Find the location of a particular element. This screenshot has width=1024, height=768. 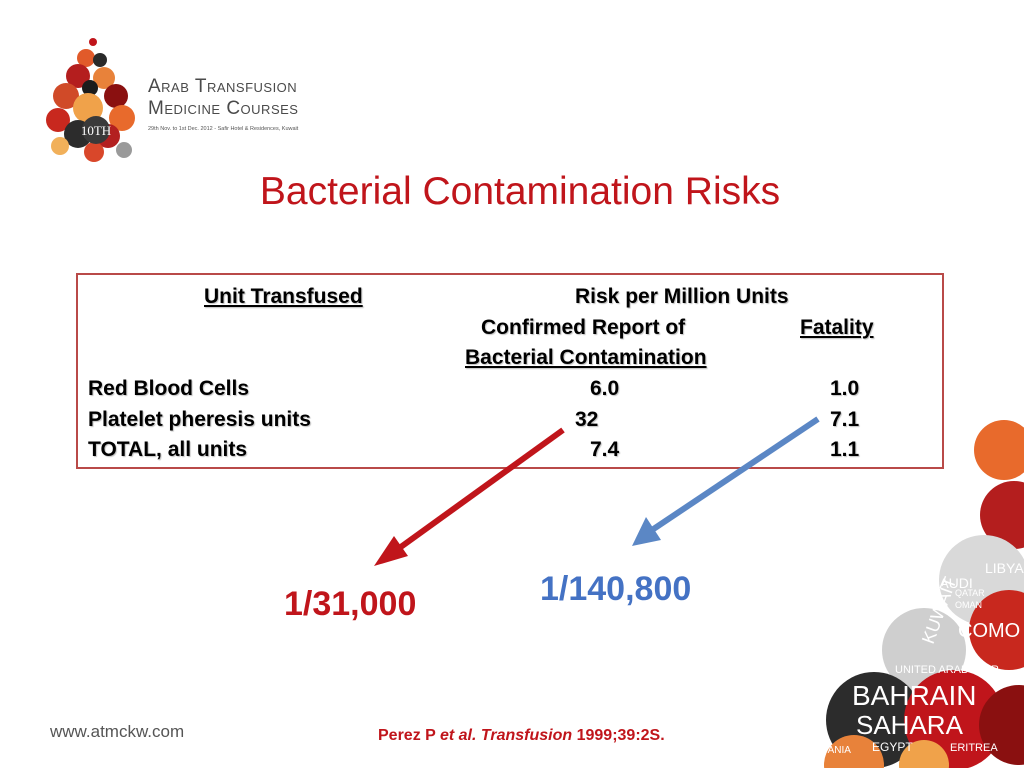

row-confirmed: 32 is located at coordinates (587, 419).